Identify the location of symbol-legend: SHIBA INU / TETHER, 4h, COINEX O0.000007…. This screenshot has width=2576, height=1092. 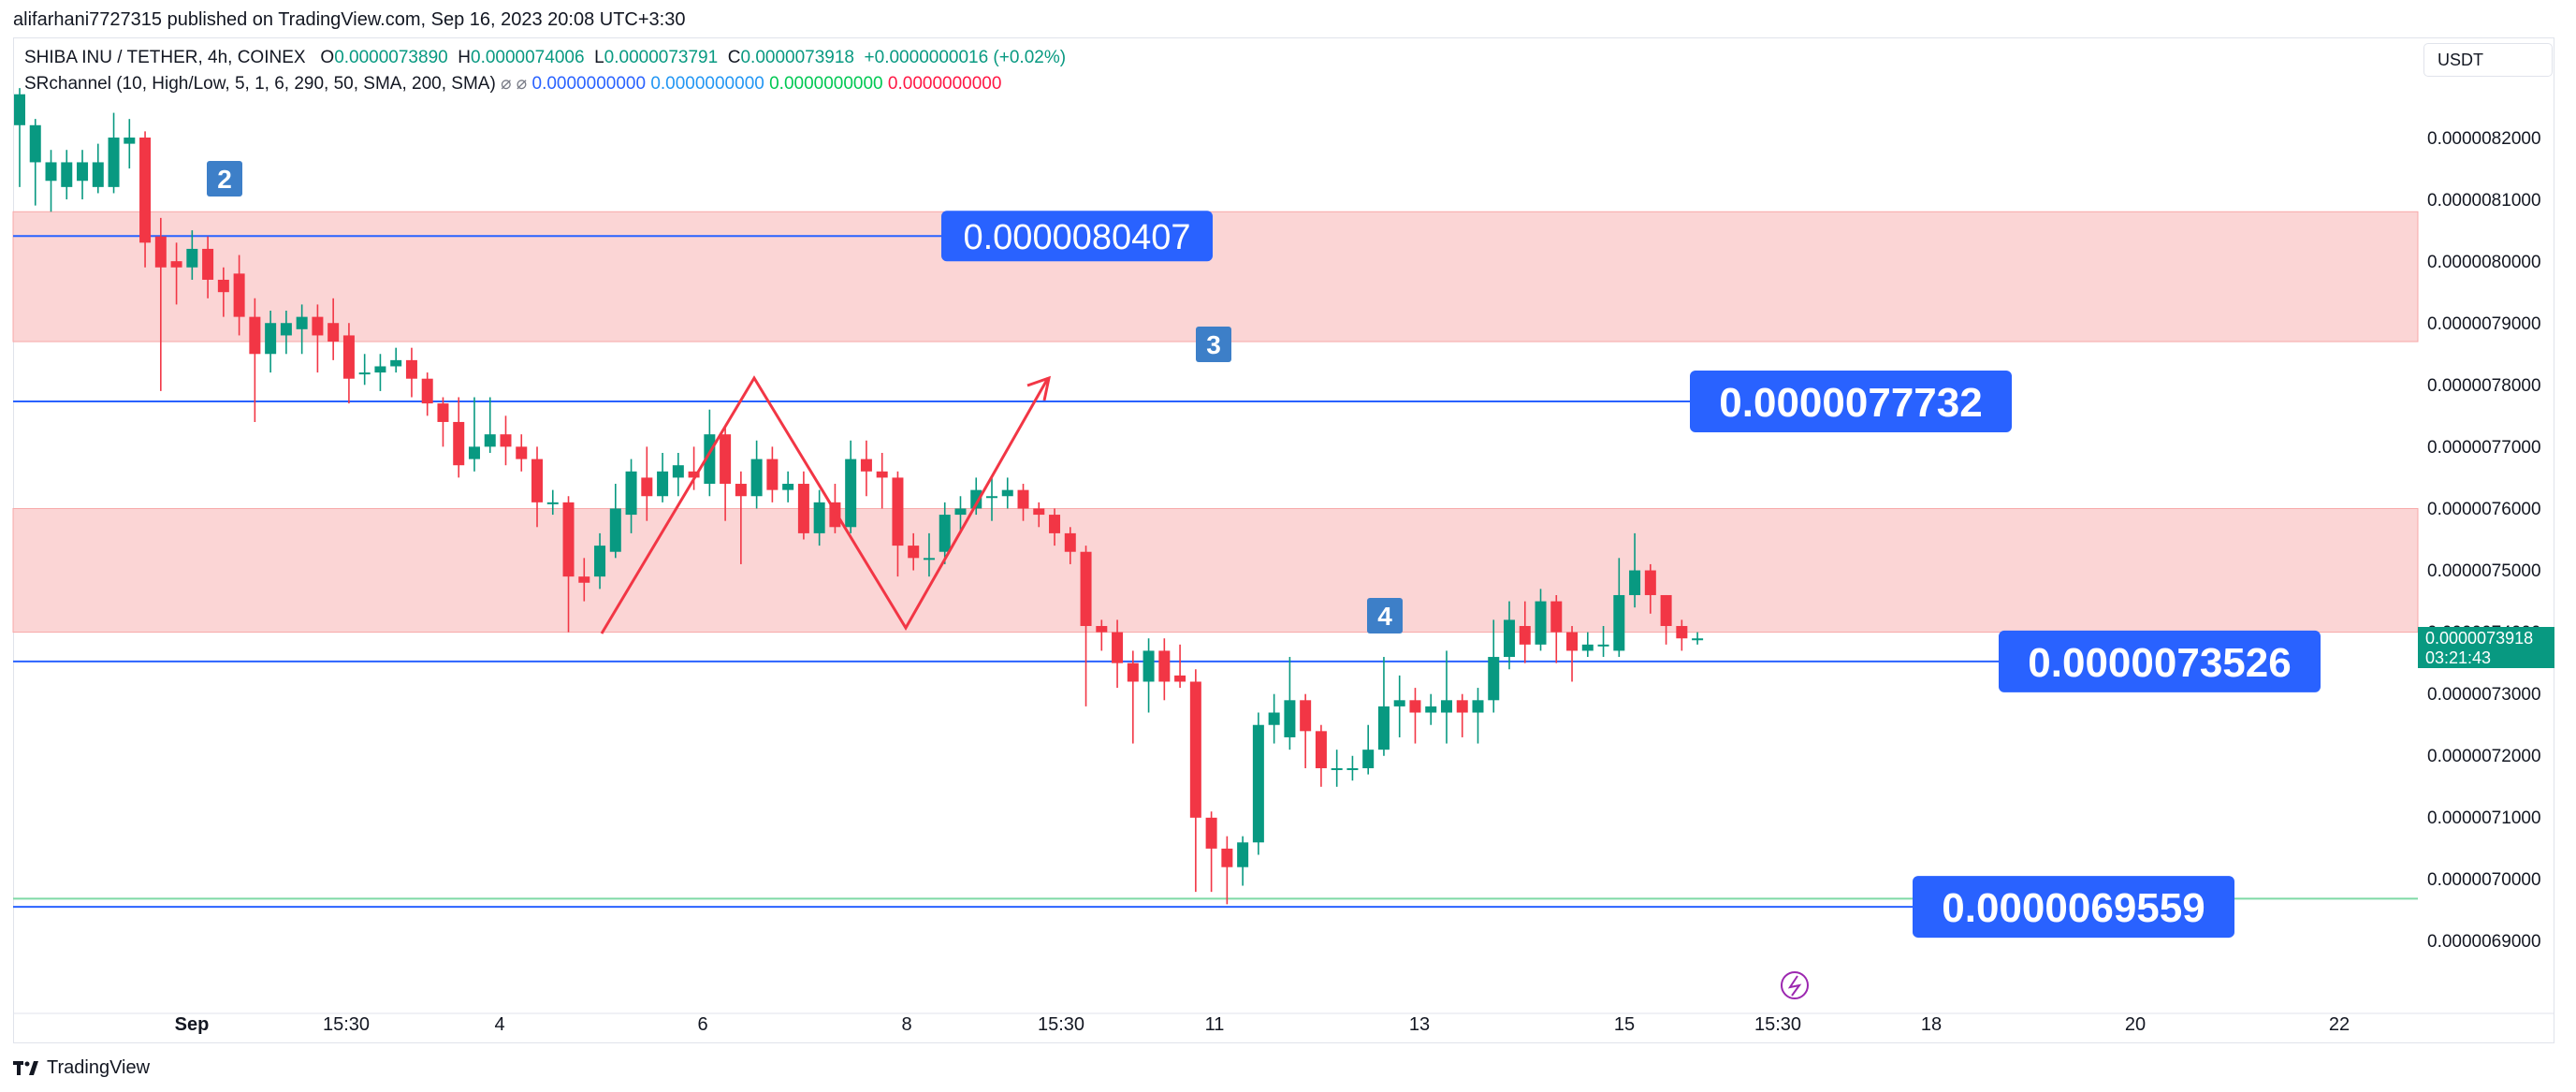
(545, 58).